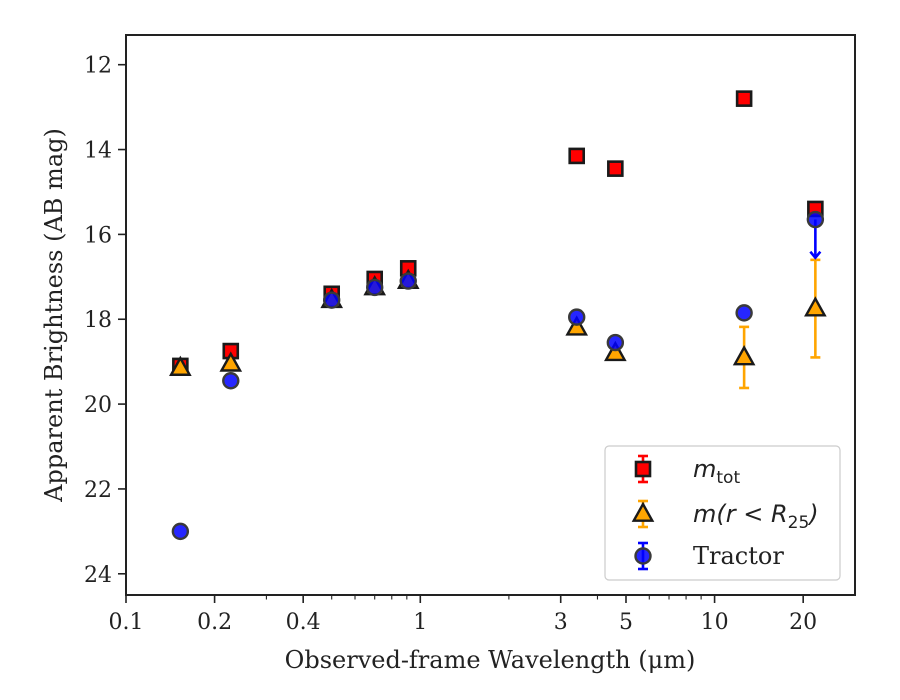 The height and width of the screenshot is (700, 900). What do you see at coordinates (715, 622) in the screenshot?
I see `x-tick-label: 10` at bounding box center [715, 622].